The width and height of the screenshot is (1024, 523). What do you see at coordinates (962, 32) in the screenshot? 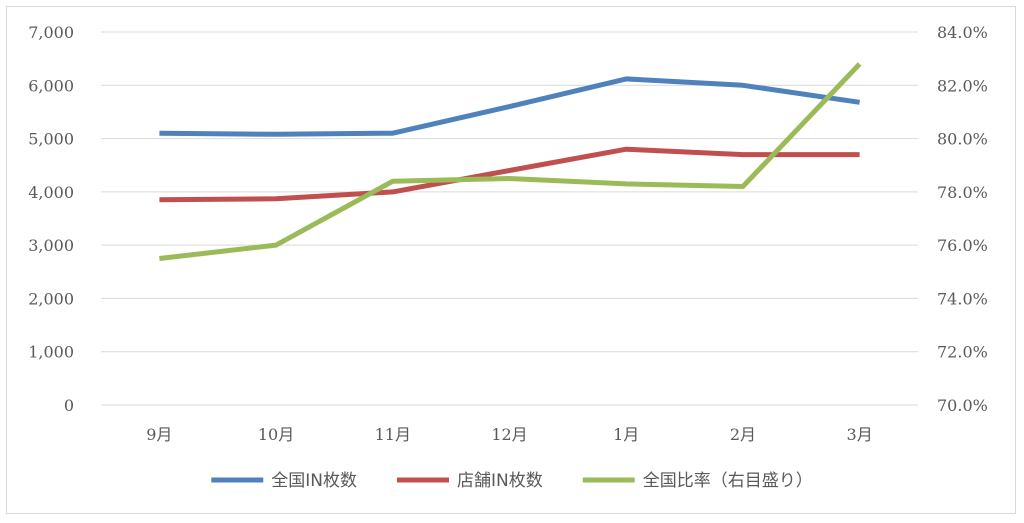
I see `right-tick-label: 84.0%` at bounding box center [962, 32].